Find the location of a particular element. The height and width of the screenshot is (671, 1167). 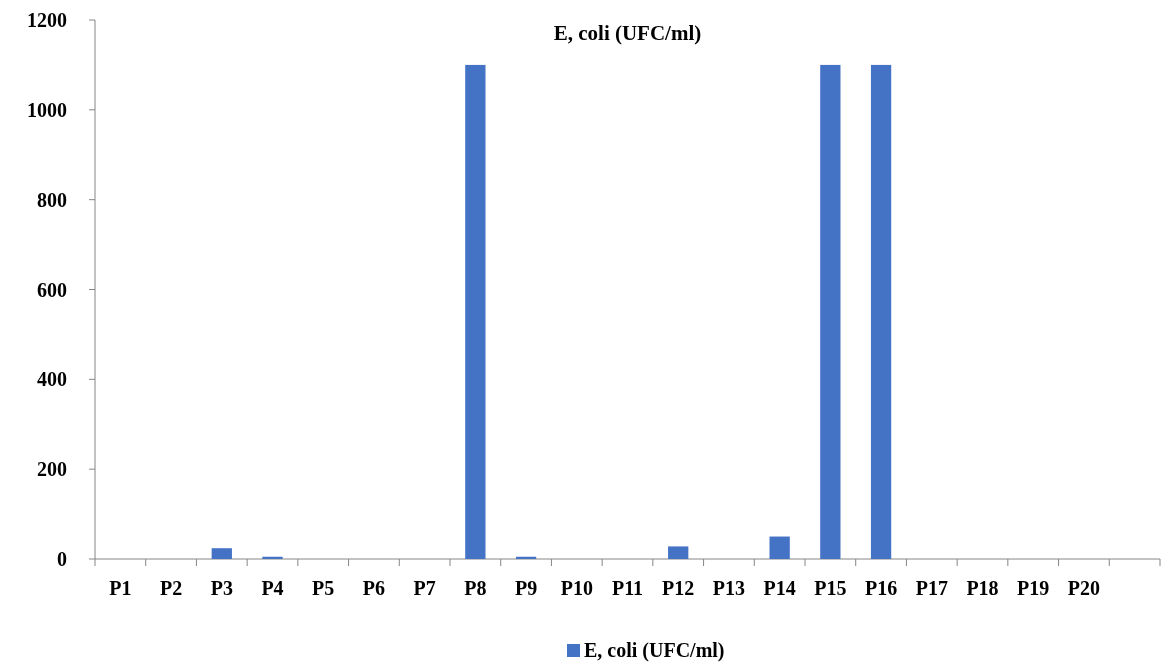

x-tick-label: P17 is located at coordinates (931, 588).